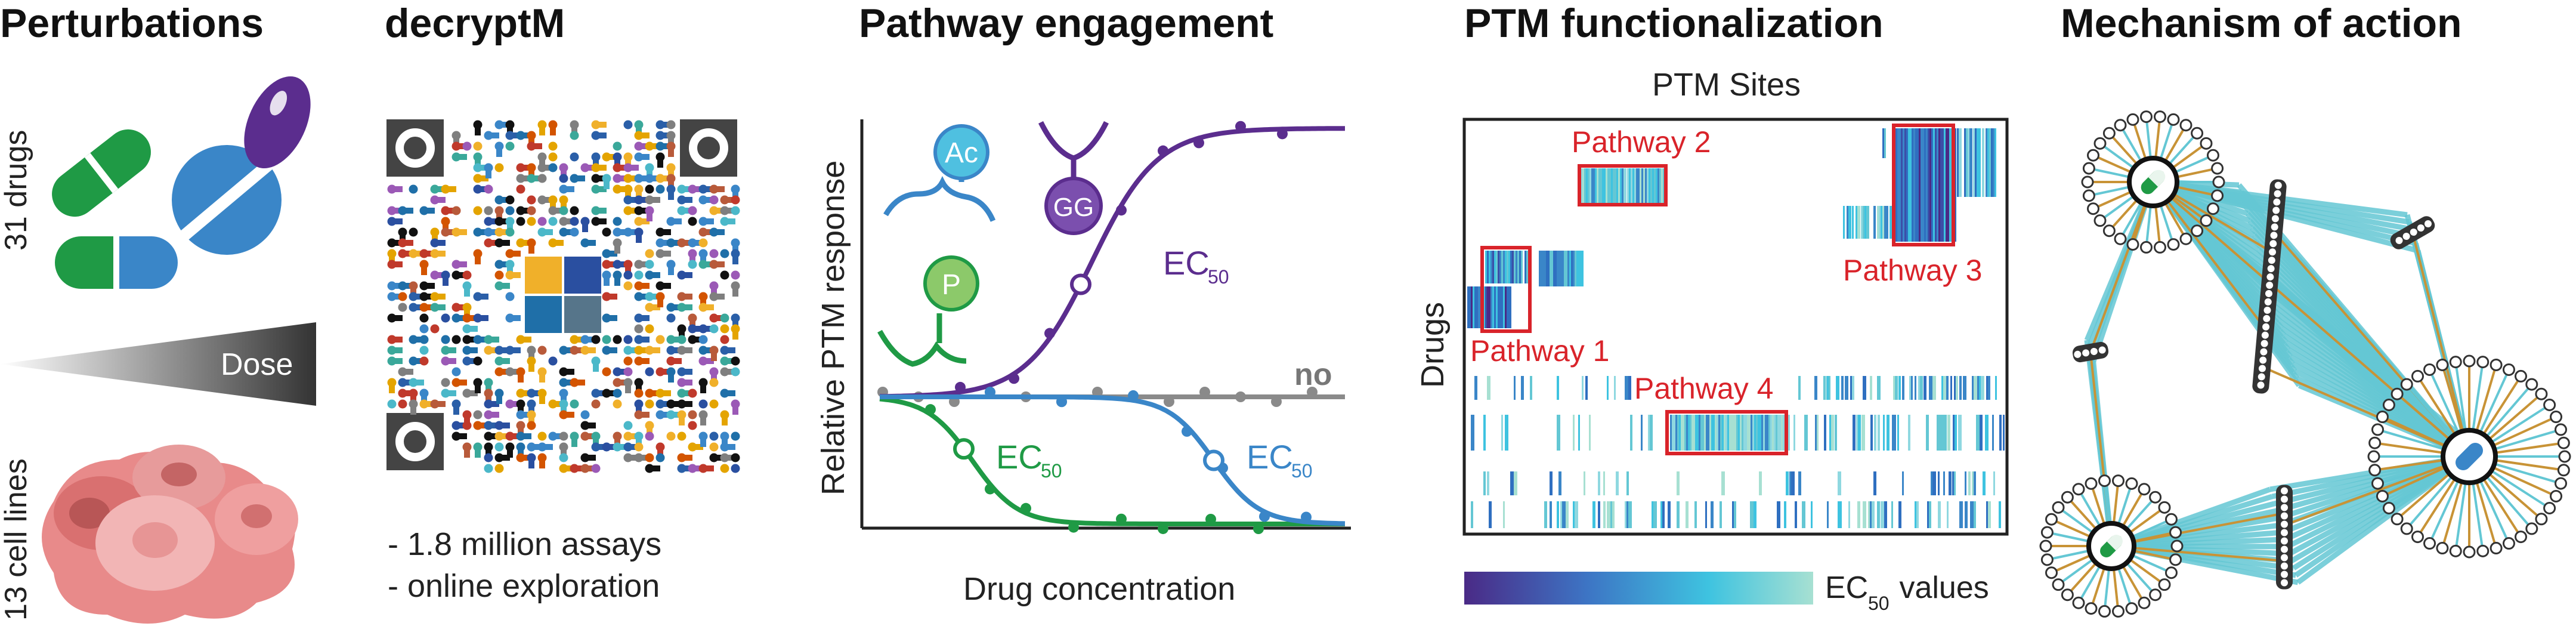  What do you see at coordinates (1282, 134) in the screenshot?
I see `purple-data-point` at bounding box center [1282, 134].